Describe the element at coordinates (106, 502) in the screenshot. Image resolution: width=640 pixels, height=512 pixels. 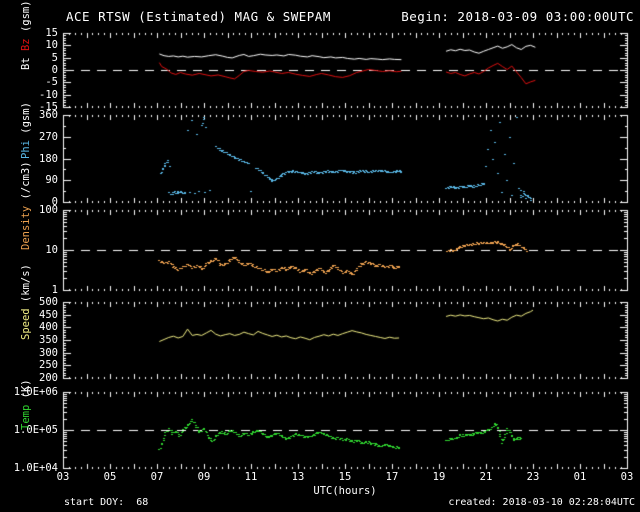
I see `start-doy-label: start DOY: 68` at that location.